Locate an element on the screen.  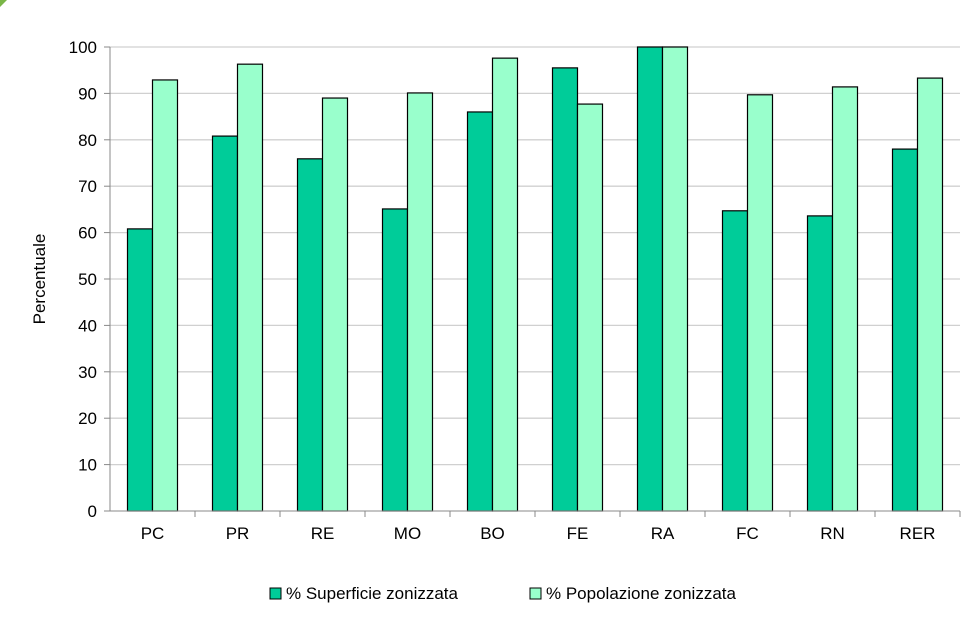
x-tick-label: RN is located at coordinates (832, 533).